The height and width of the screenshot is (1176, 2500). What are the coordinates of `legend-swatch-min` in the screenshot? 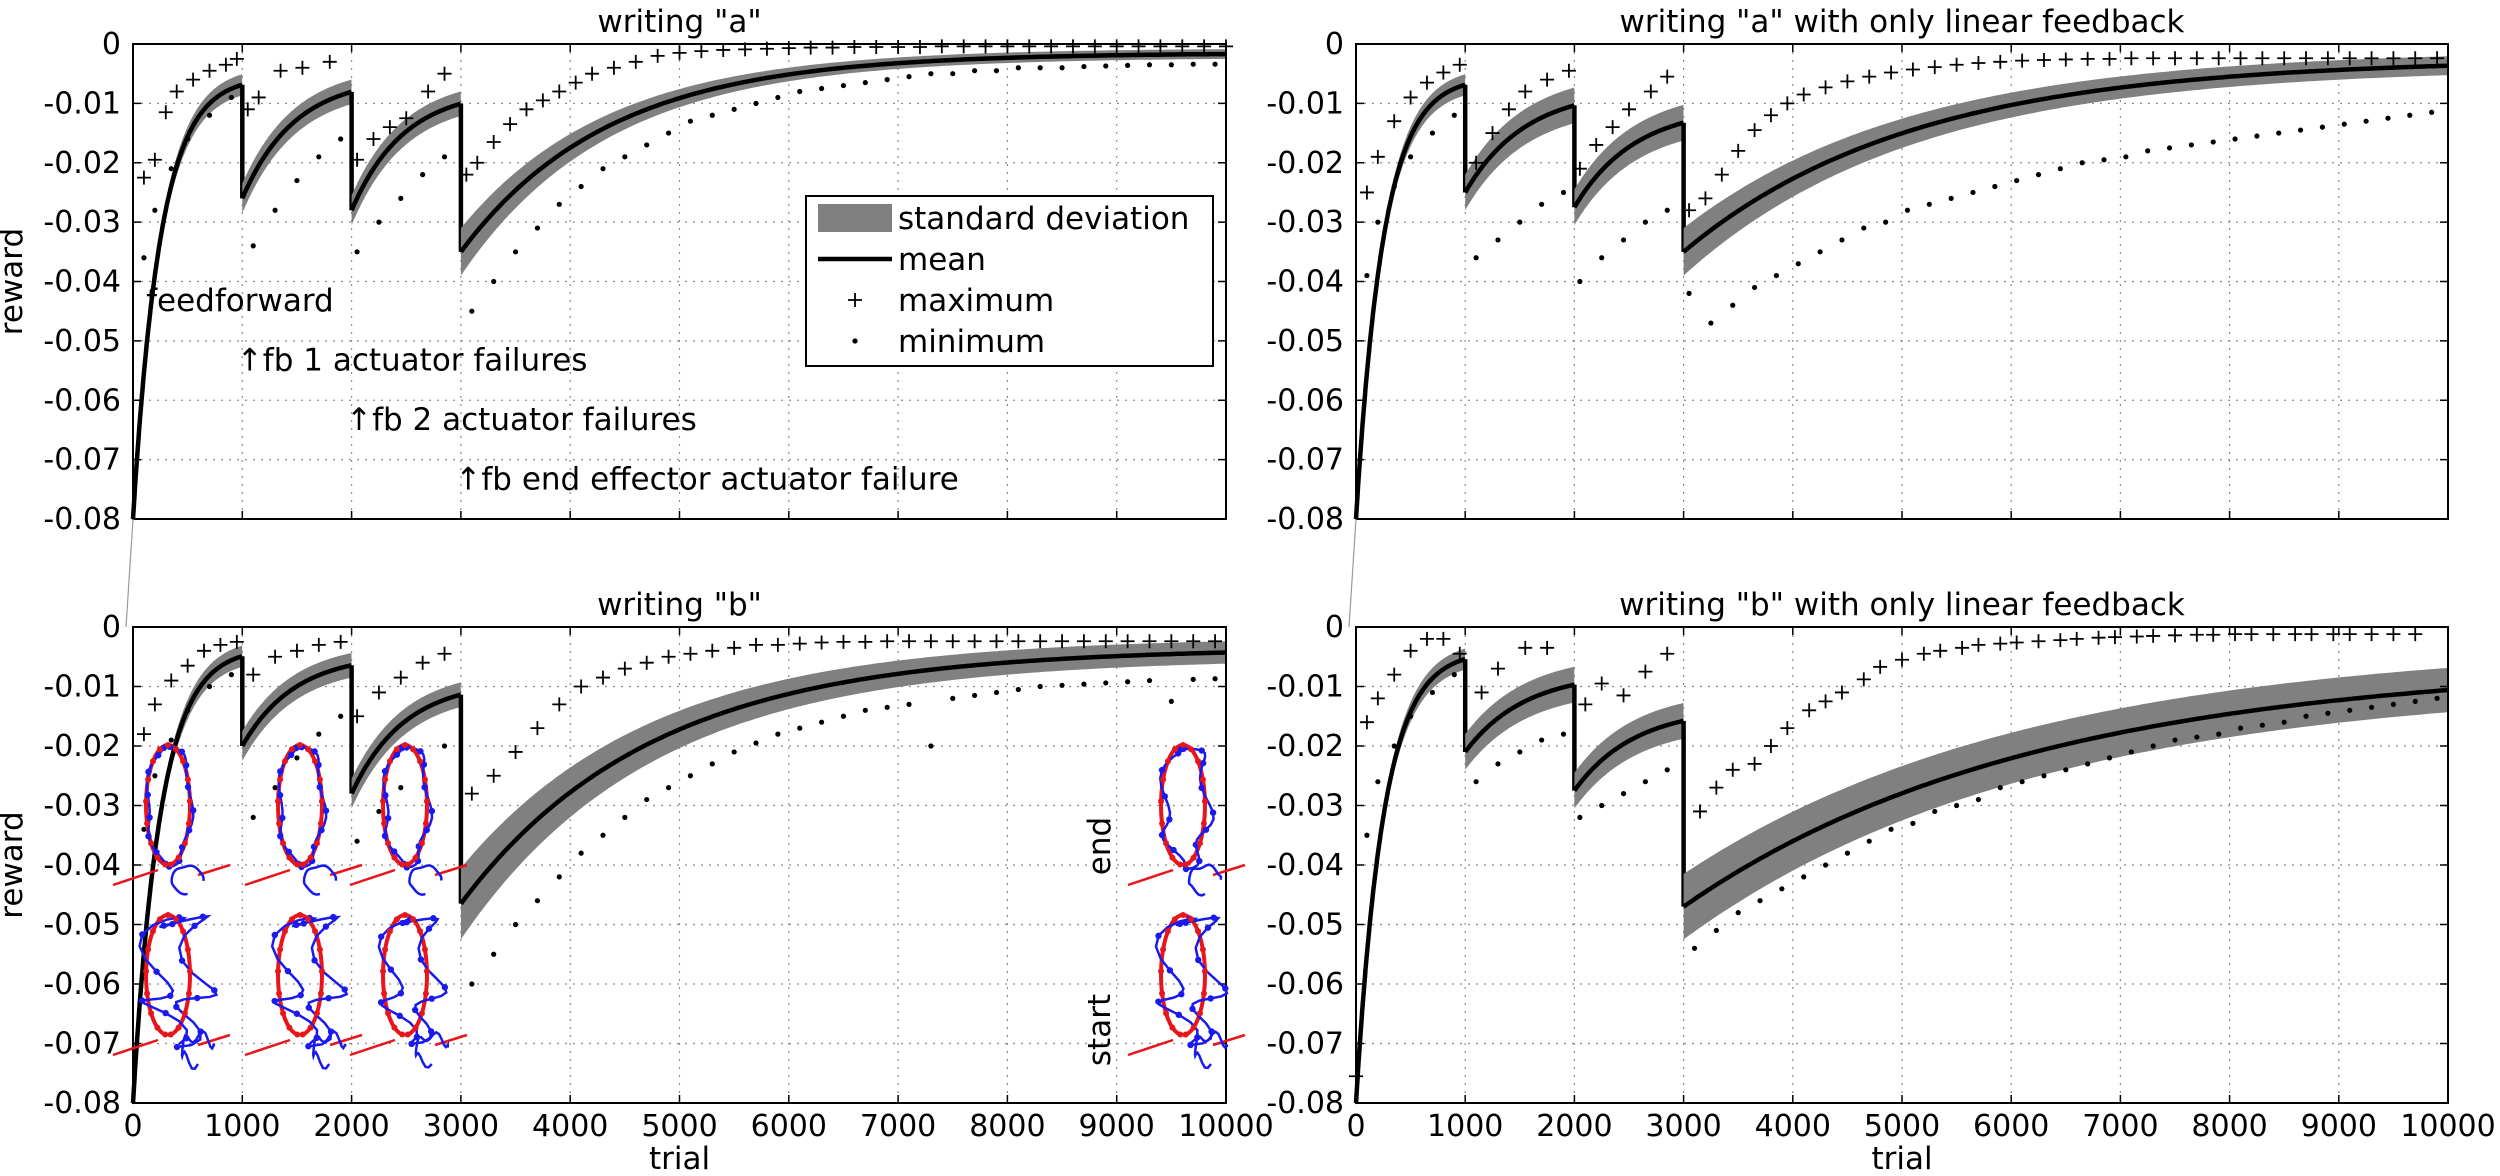 It's located at (855, 341).